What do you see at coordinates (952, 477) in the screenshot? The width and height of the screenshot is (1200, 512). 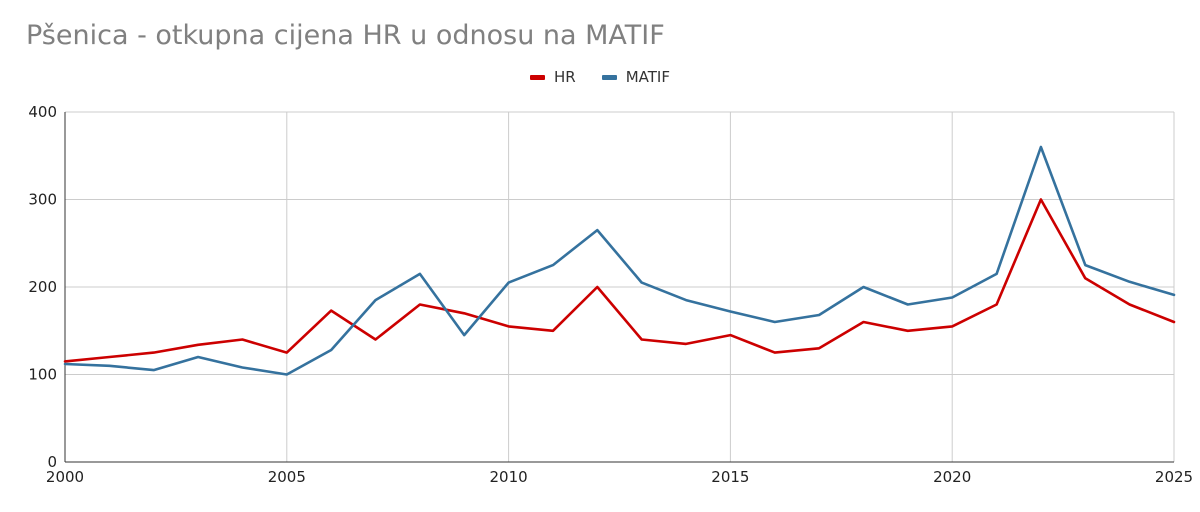 I see `x-tick-label: 2020` at bounding box center [952, 477].